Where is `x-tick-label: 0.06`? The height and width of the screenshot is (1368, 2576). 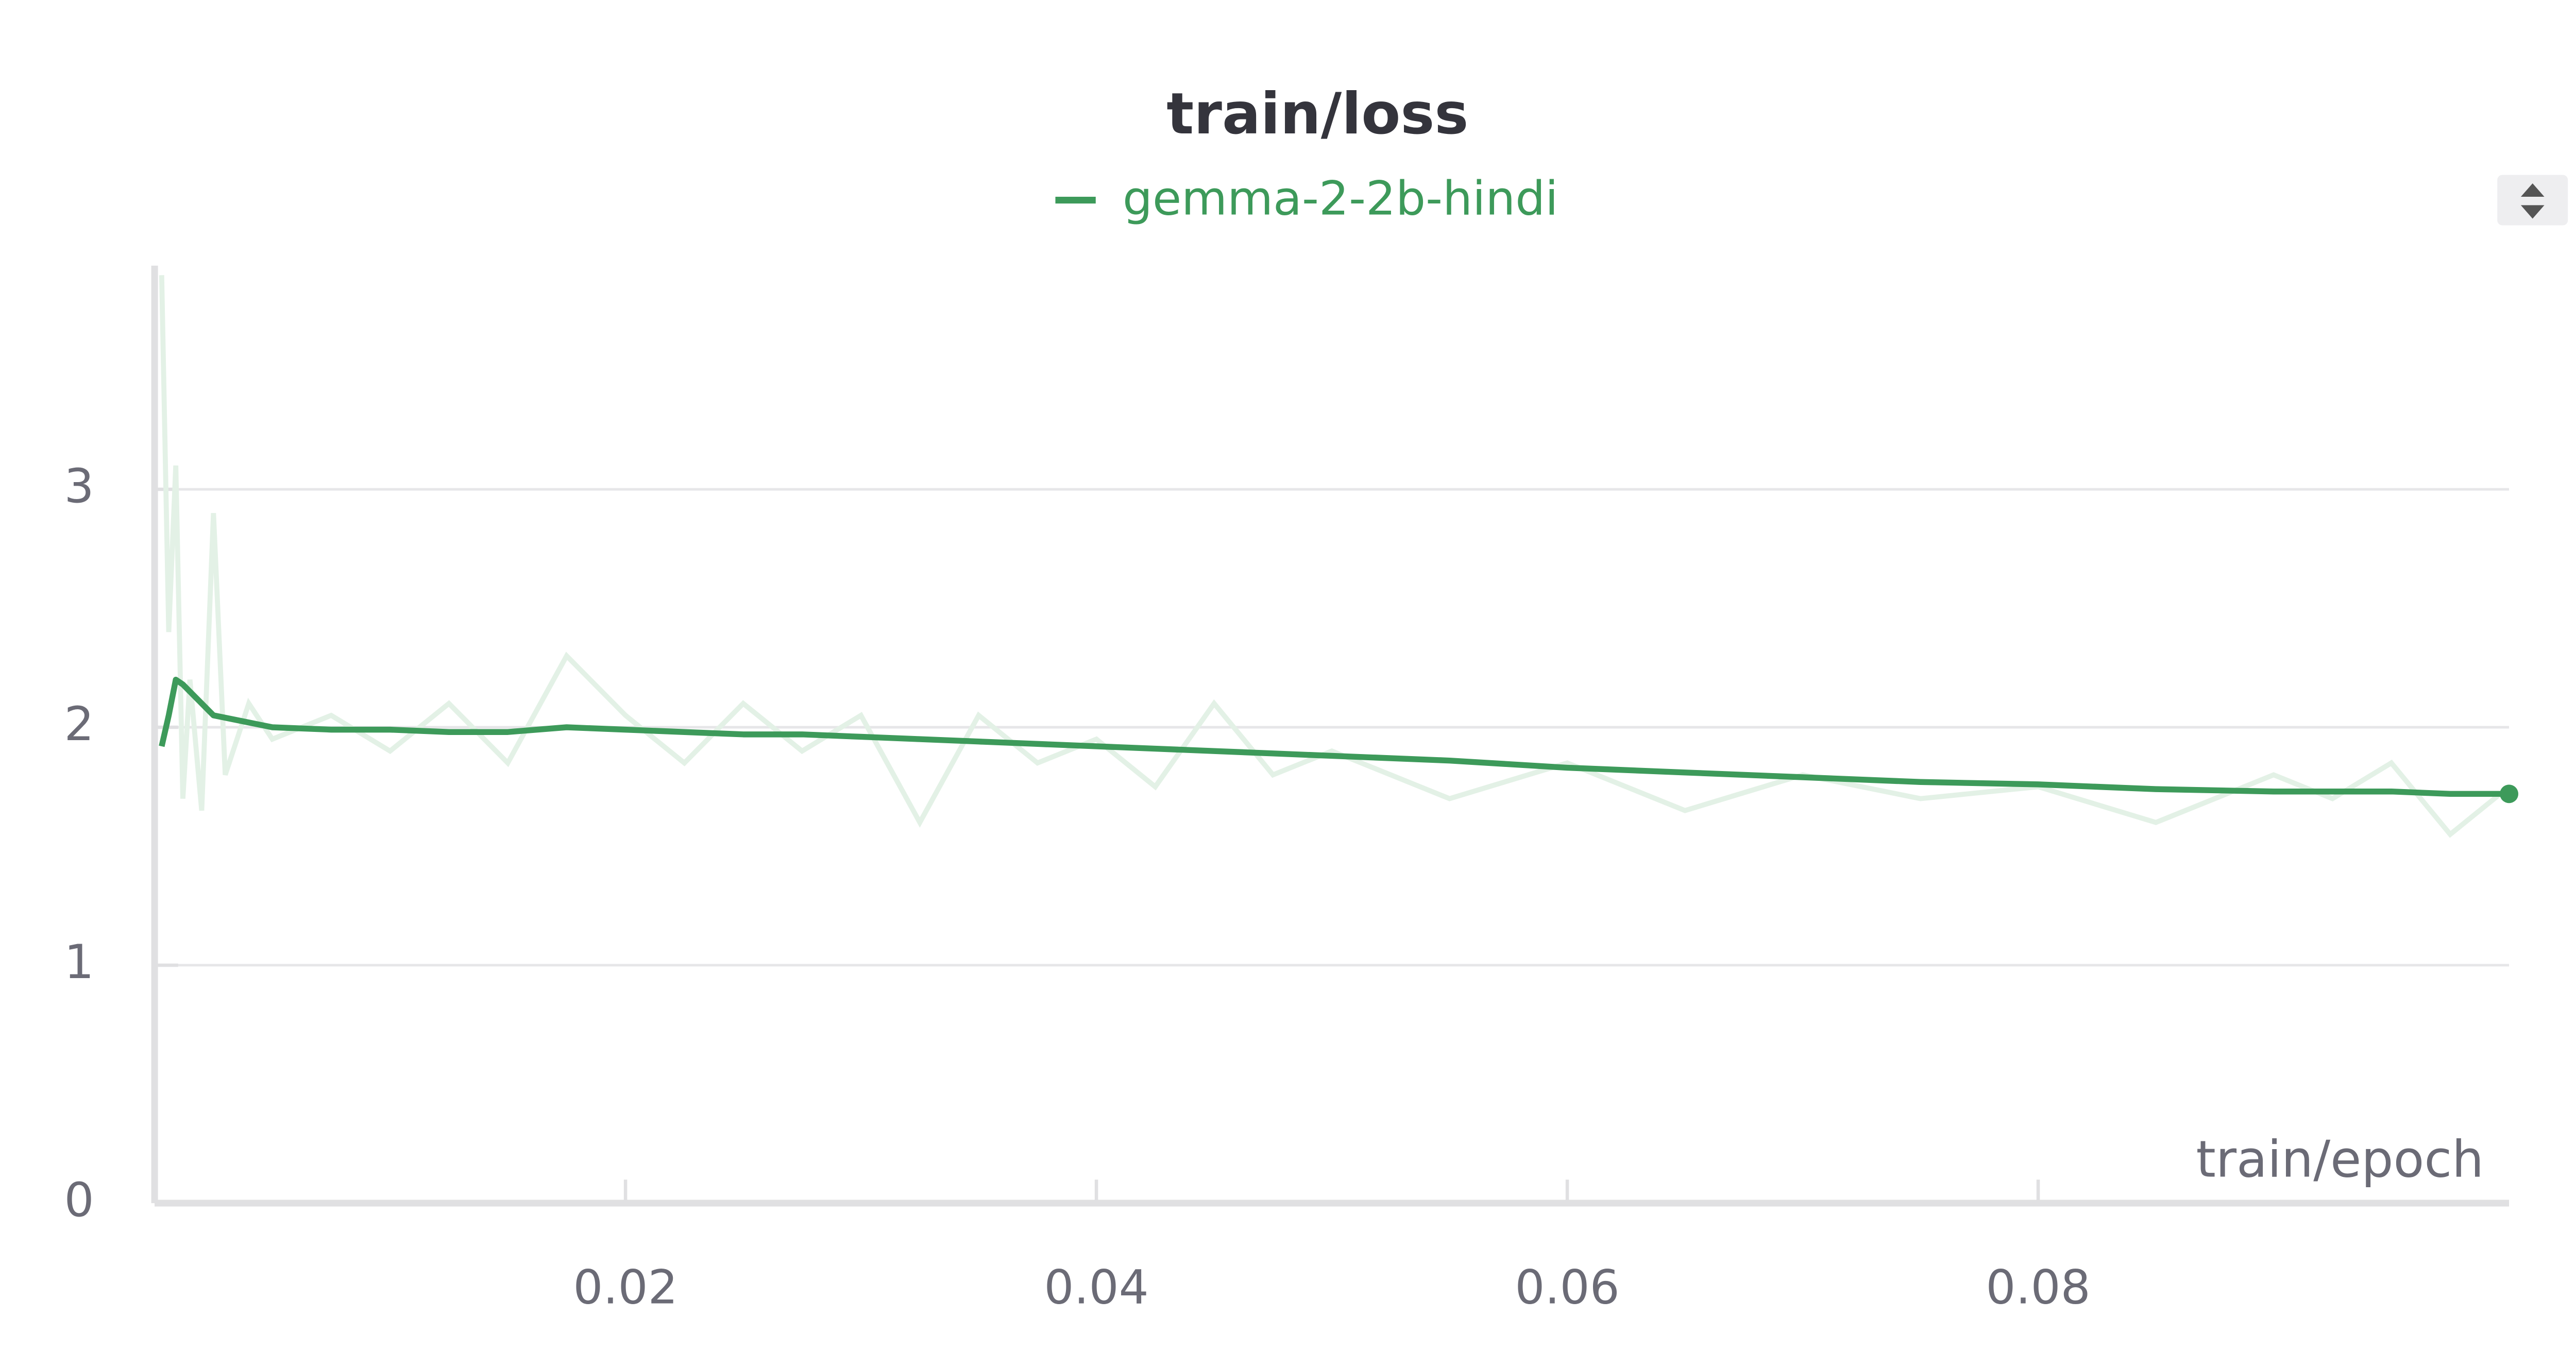 x-tick-label: 0.06 is located at coordinates (1567, 1286).